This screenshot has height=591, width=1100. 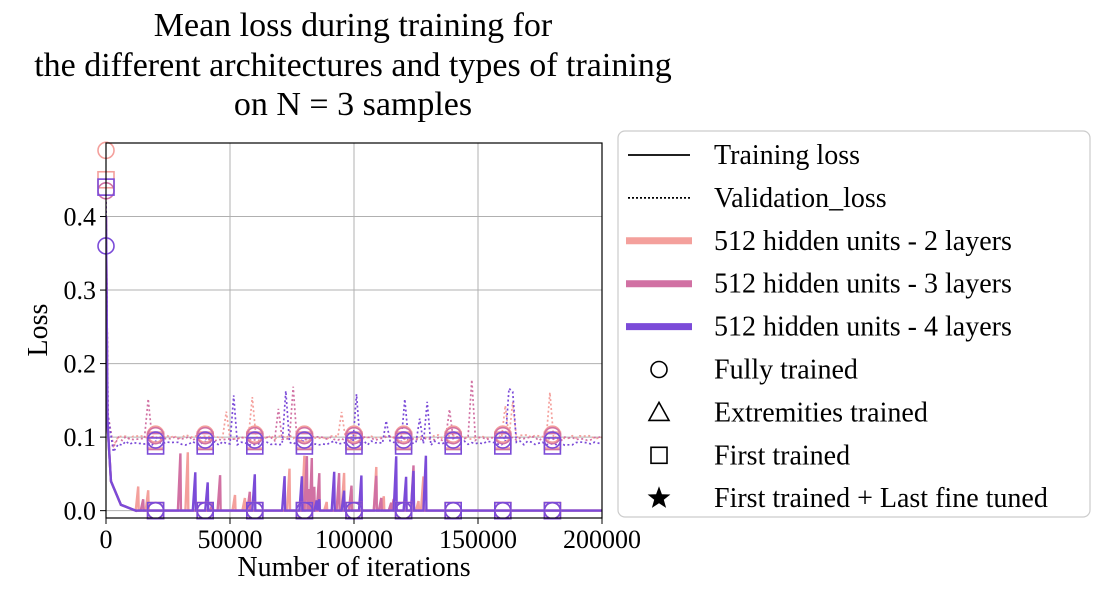 What do you see at coordinates (353, 25) in the screenshot?
I see `chart-title-line-1: Mean loss during training for` at bounding box center [353, 25].